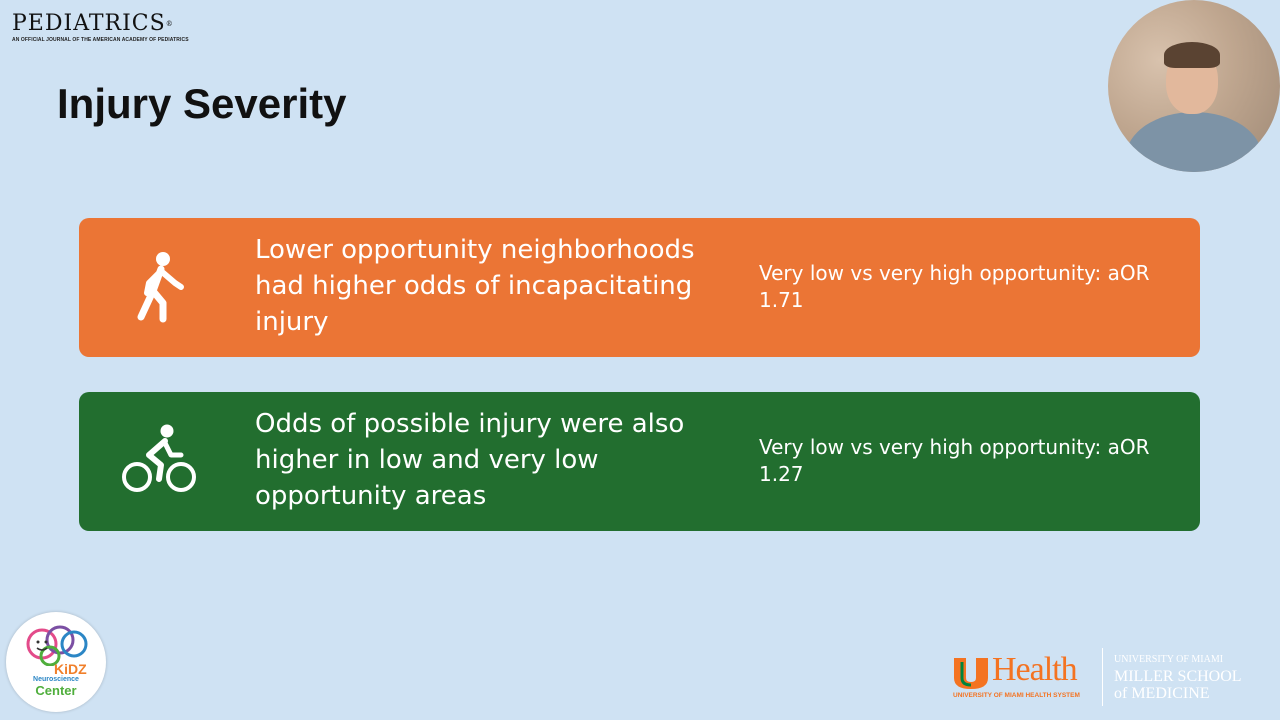 The height and width of the screenshot is (720, 1280). Describe the element at coordinates (1178, 676) in the screenshot. I see `school-label: MILLER SCHOOL` at that location.